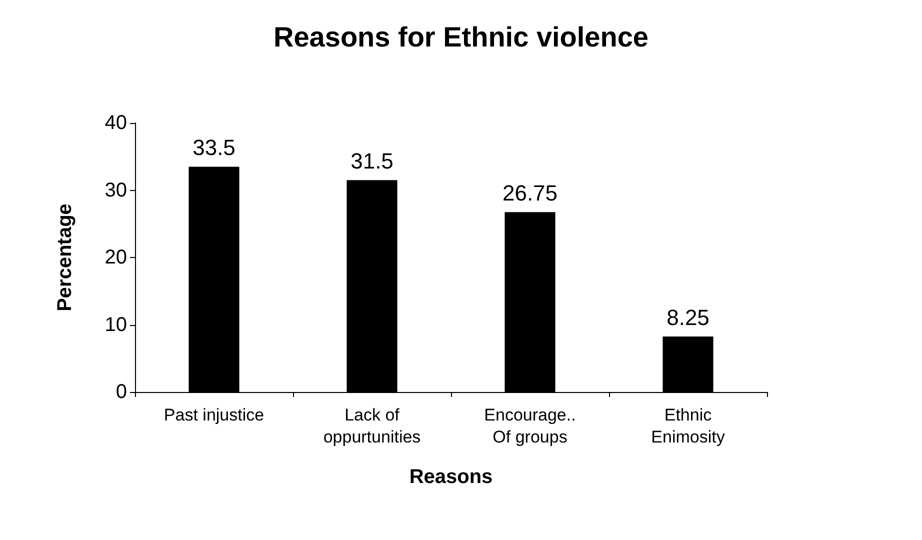  I want to click on x-axis-title: Reasons, so click(451, 477).